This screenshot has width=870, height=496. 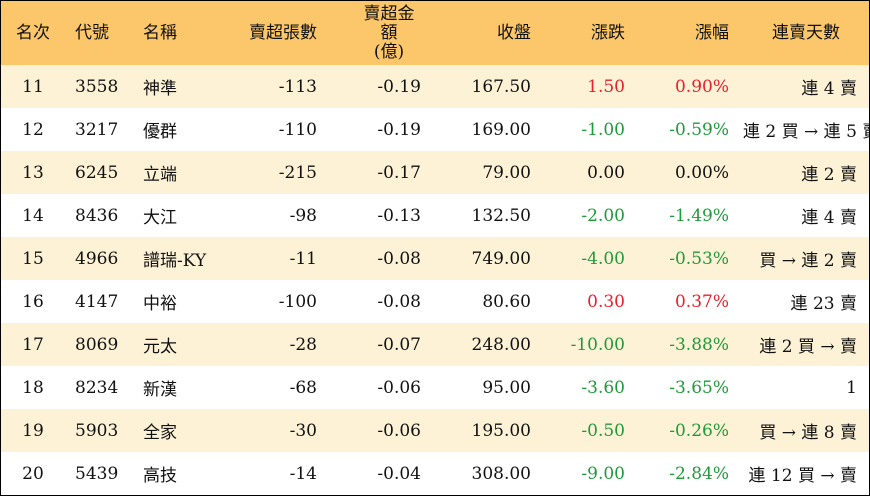 I want to click on pct-cell: 0.90%, so click(x=701, y=86).